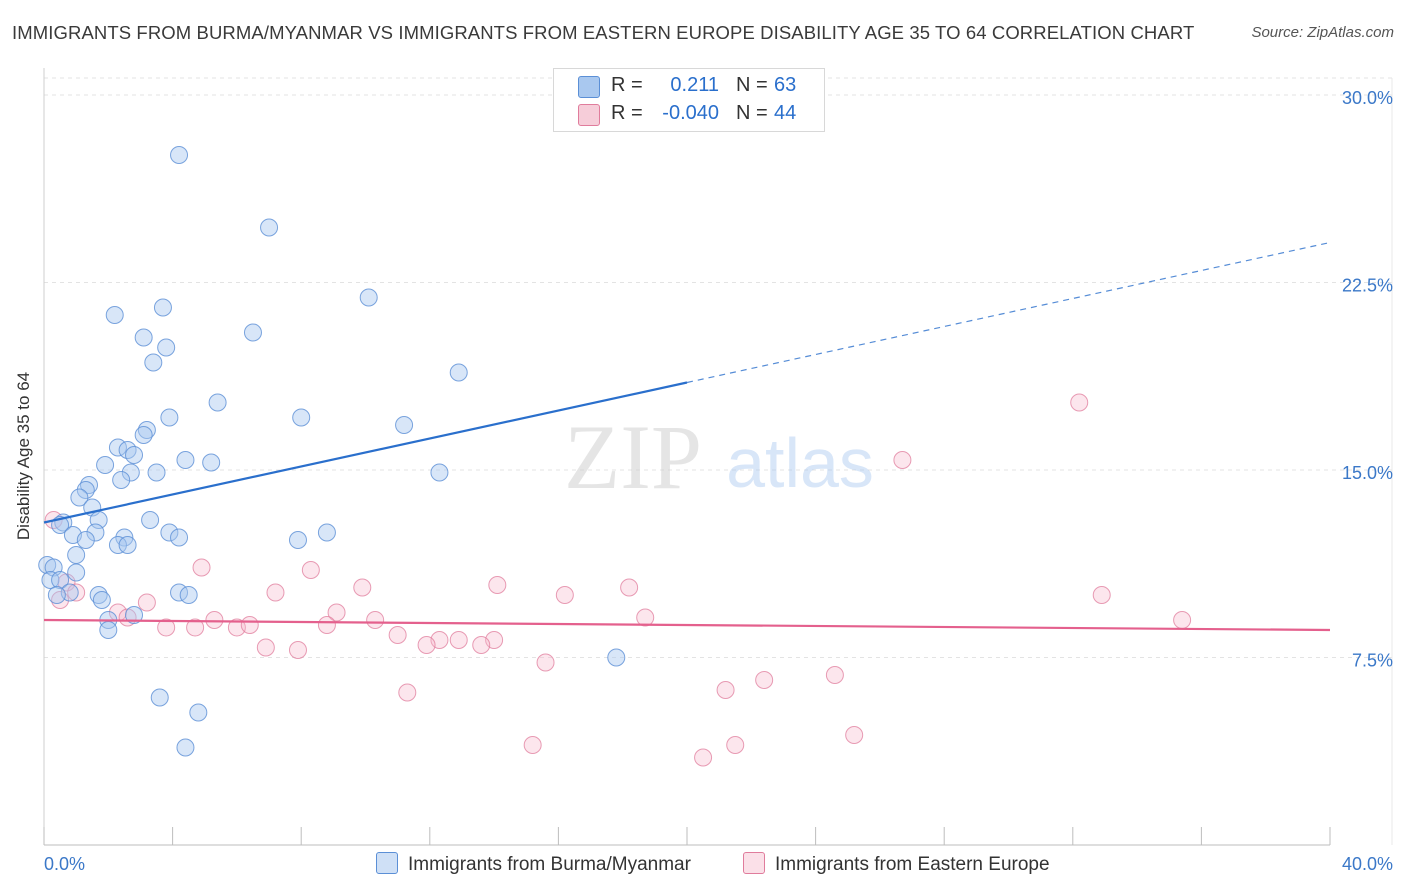  What do you see at coordinates (1367, 864) in the screenshot?
I see `x-tick-label: 40.0%` at bounding box center [1367, 864].